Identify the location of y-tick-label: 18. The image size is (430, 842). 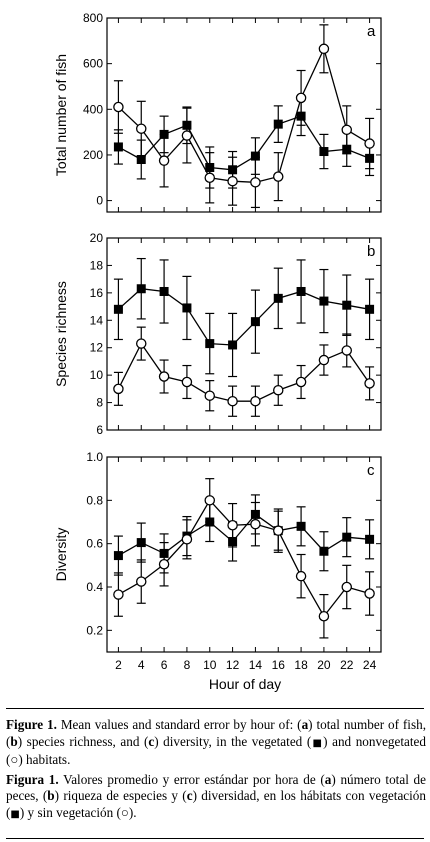
(97, 265).